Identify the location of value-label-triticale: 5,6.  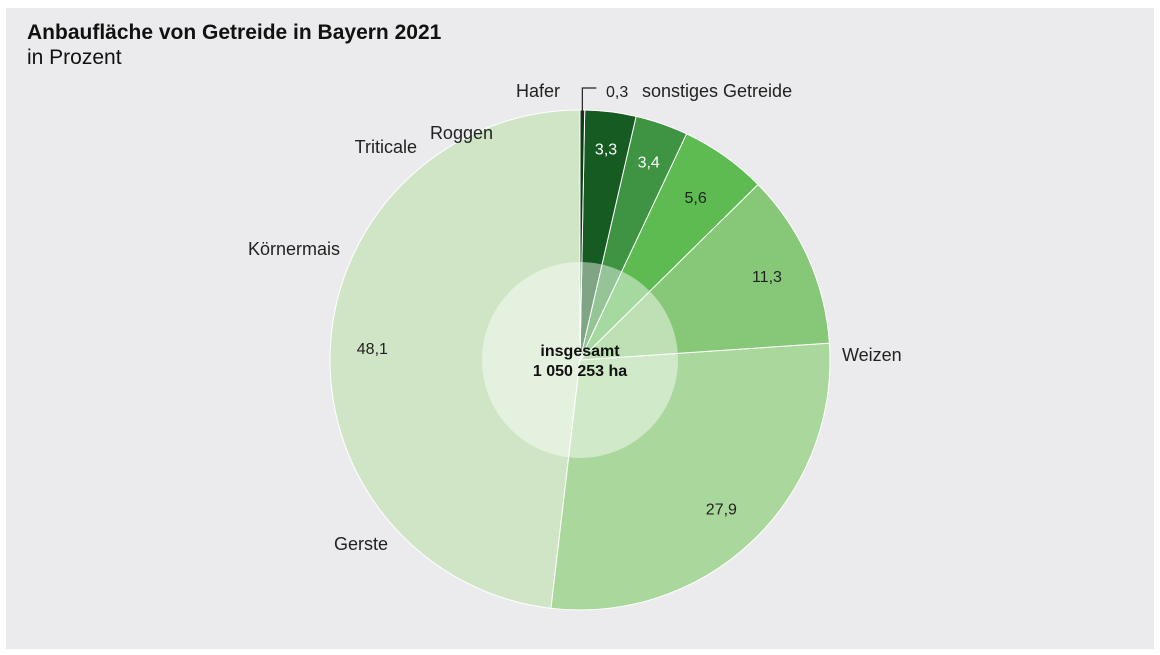
(695, 198).